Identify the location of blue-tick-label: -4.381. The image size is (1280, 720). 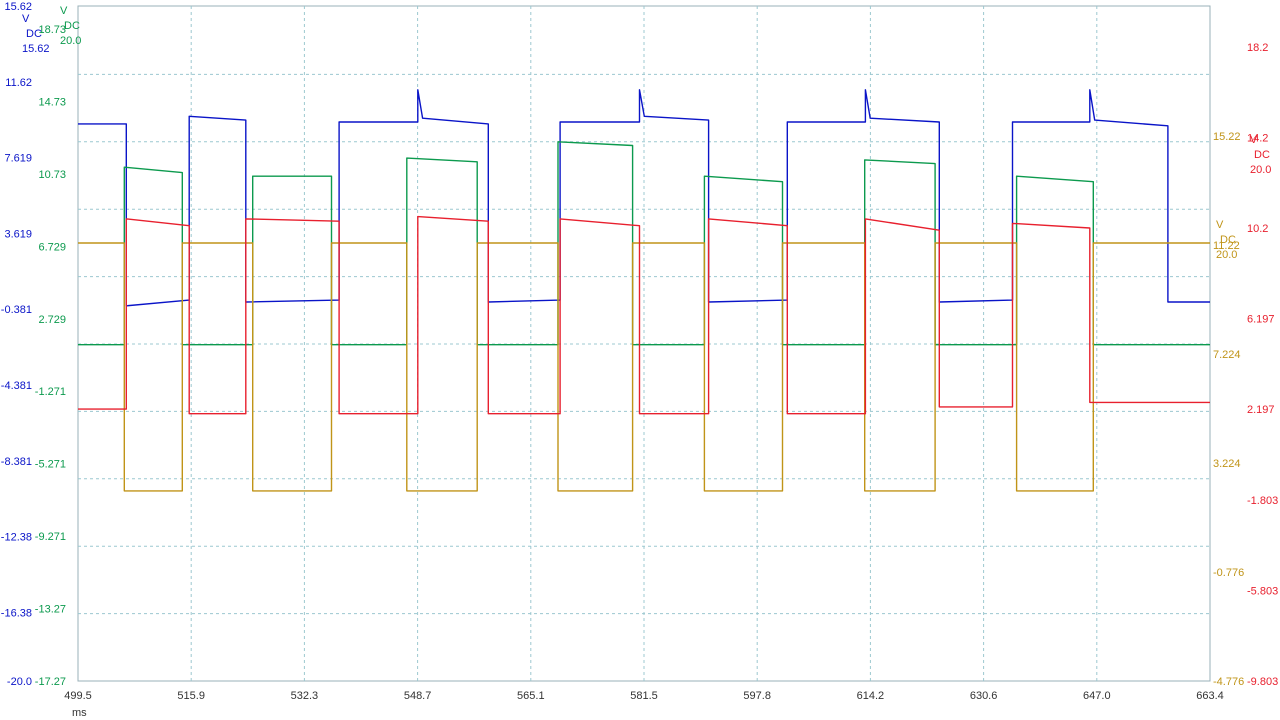
(16, 386).